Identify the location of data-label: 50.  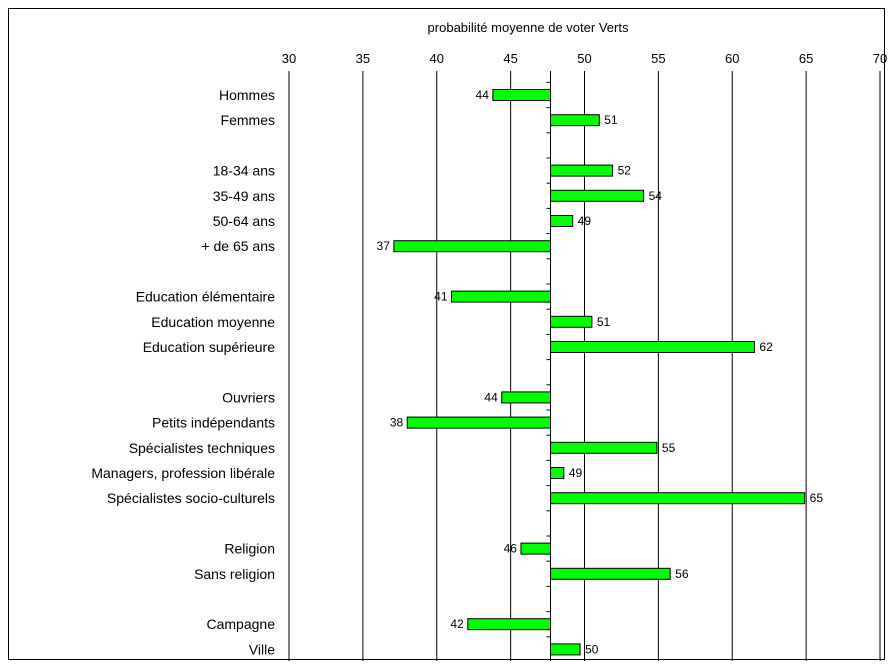
(592, 649).